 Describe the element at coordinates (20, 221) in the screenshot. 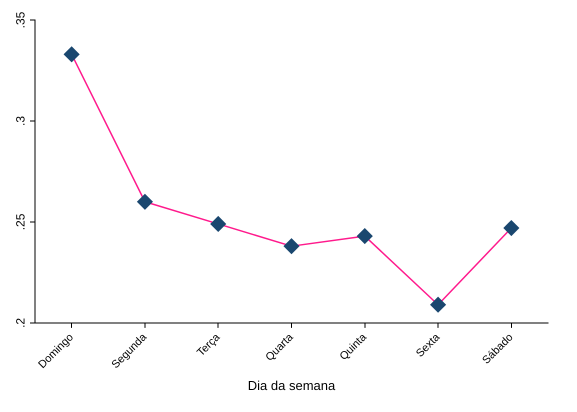

I see `y-tick-label: .25` at that location.